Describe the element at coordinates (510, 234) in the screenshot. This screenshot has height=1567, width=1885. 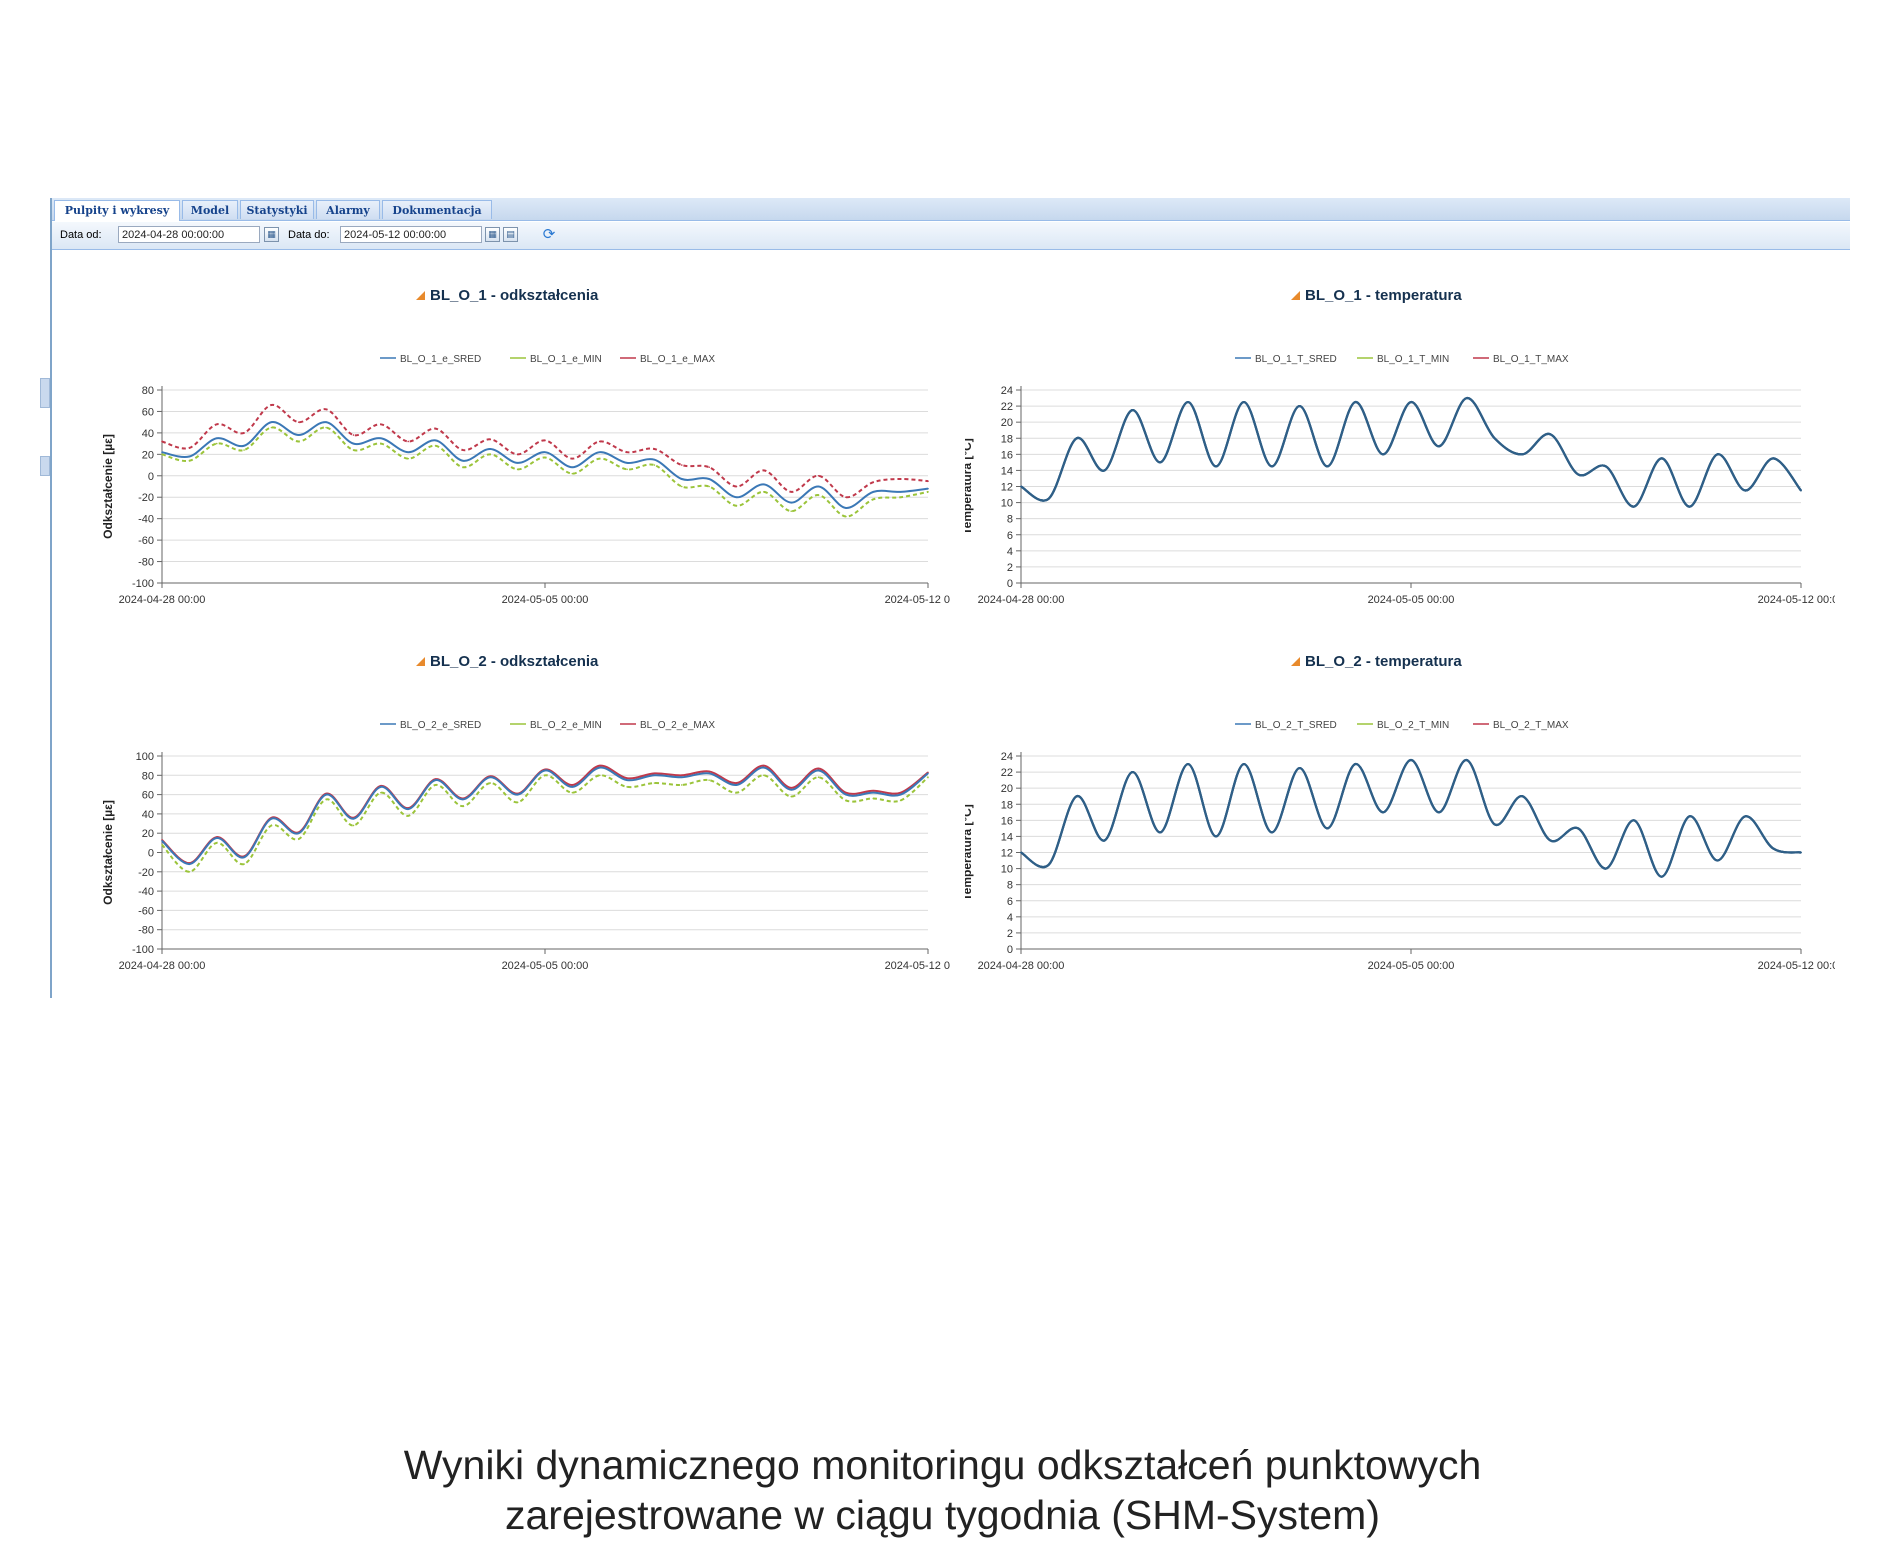
I see `date-to-clear-icon: ▤` at that location.